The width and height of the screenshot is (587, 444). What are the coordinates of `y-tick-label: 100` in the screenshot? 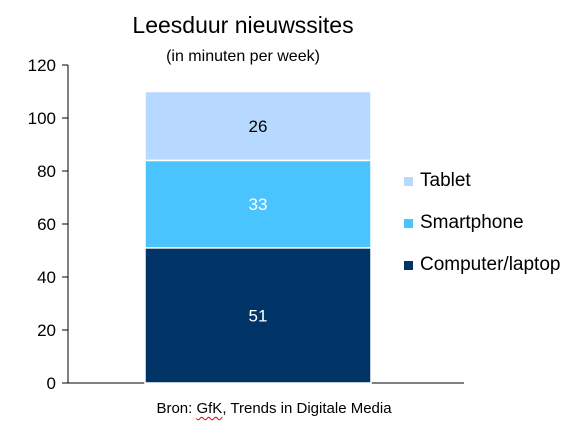 It's located at (42, 118).